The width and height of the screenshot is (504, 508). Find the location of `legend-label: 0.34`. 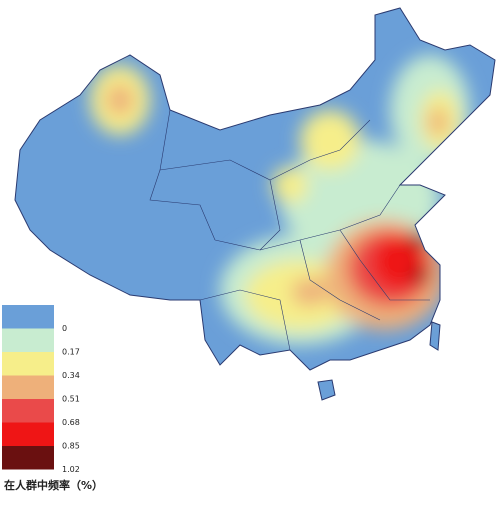

legend-label: 0.34 is located at coordinates (71, 375).